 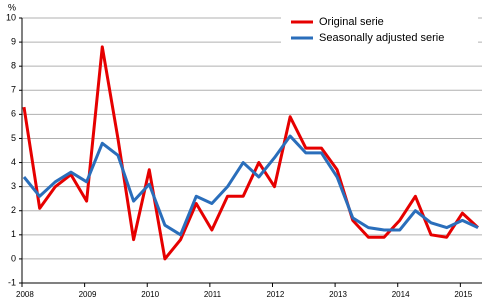 I want to click on y-tick-label: 5, so click(x=13, y=138).